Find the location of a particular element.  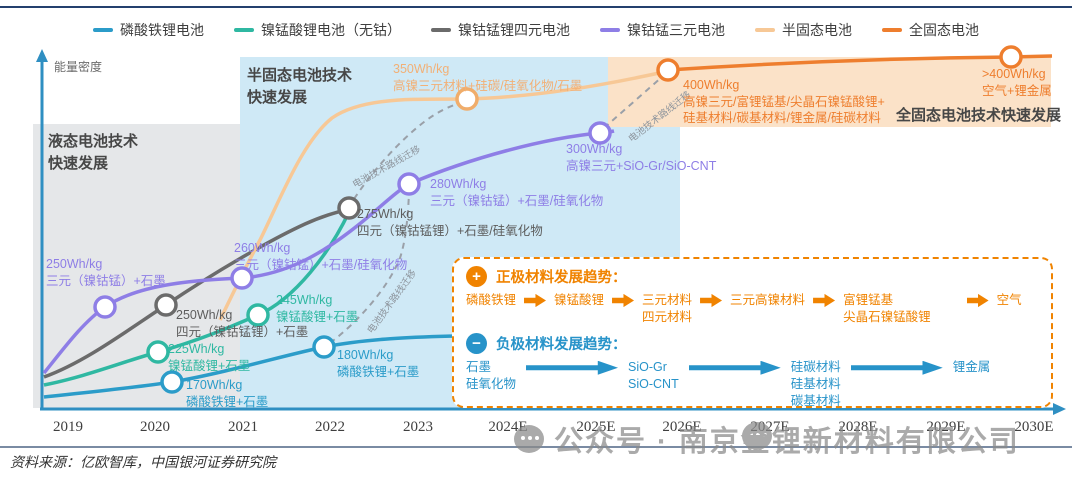

legend-item-quaternary: 镍钴锰锂四元电池 is located at coordinates (500, 30).